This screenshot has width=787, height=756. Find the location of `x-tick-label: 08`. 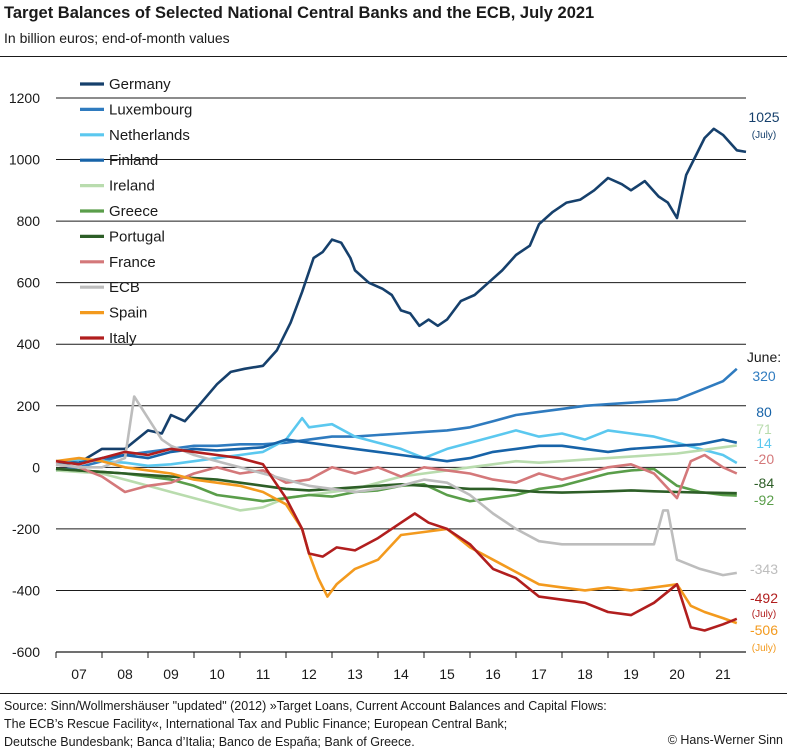

x-tick-label: 08 is located at coordinates (125, 674).